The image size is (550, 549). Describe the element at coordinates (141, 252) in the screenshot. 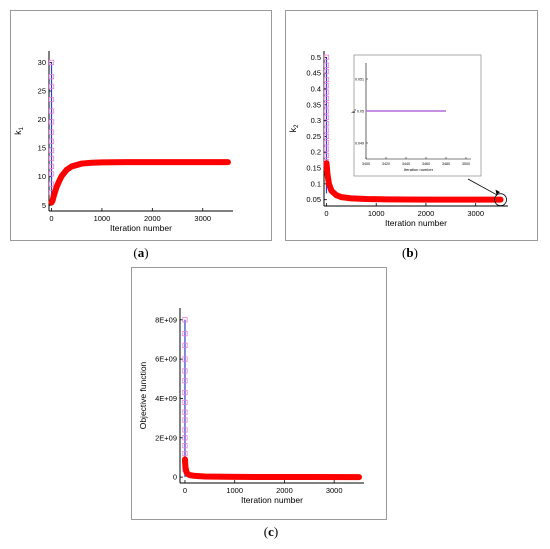

I see `caption-a: (a)` at that location.